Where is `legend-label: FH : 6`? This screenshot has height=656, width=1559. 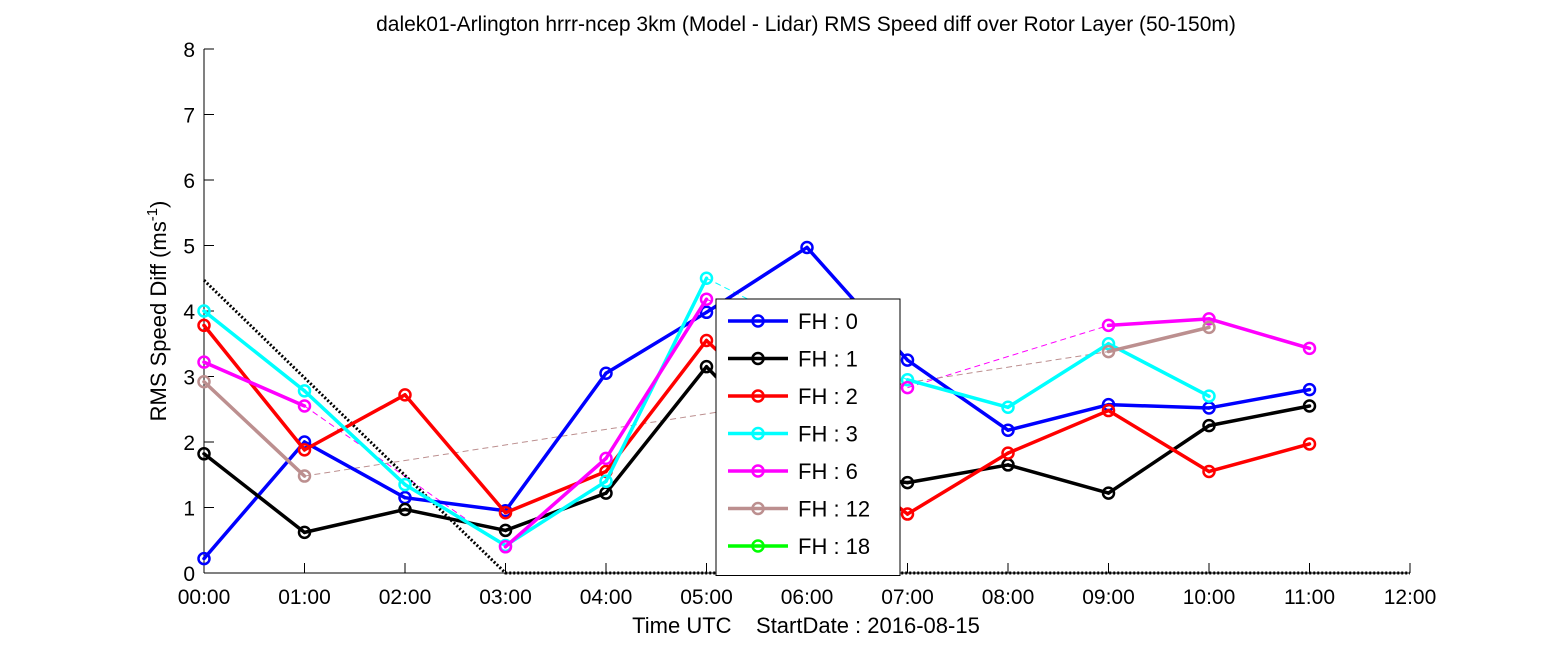
legend-label: FH : 6 is located at coordinates (828, 471).